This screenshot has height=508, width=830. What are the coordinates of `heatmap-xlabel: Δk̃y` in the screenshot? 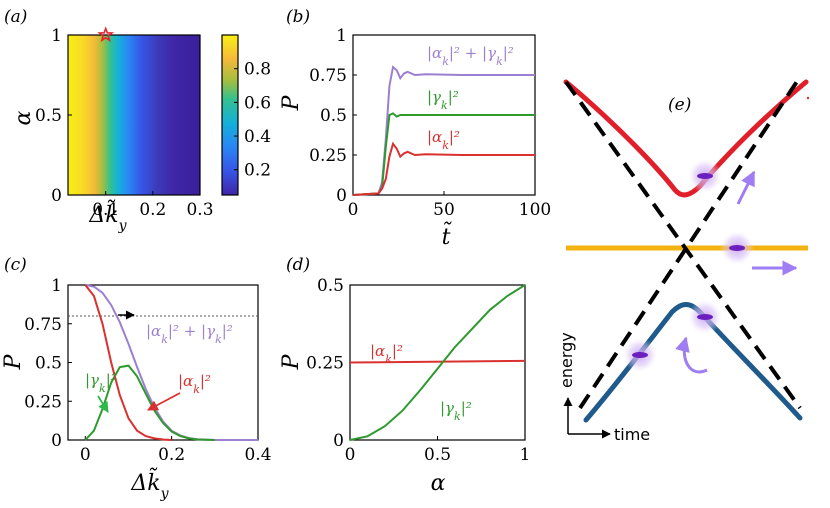 It's located at (107, 216).